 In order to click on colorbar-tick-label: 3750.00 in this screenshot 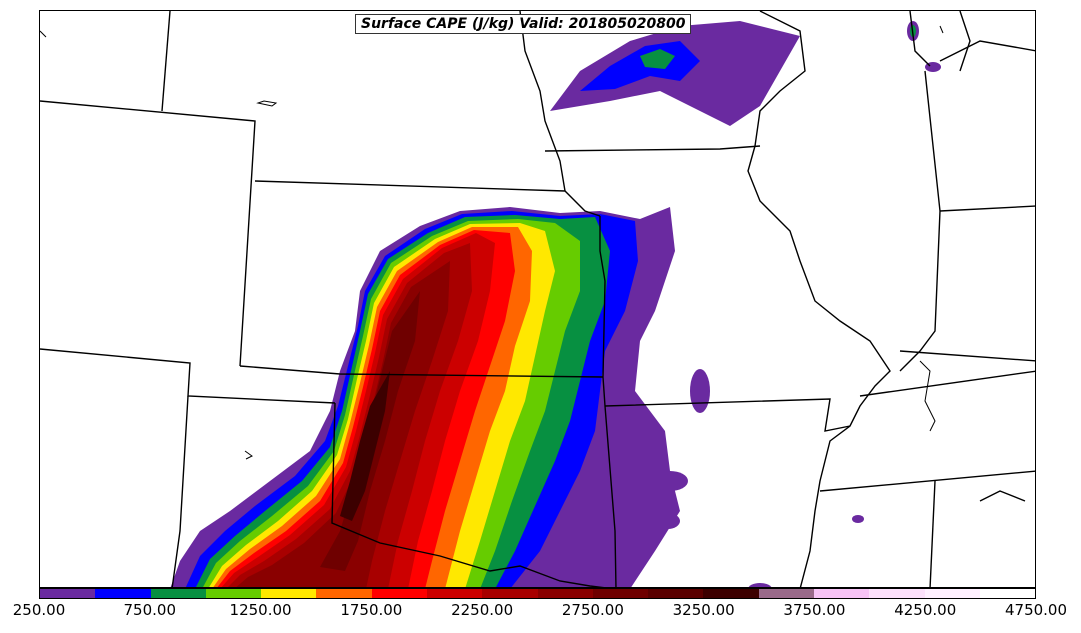, I will do `click(814, 610)`.